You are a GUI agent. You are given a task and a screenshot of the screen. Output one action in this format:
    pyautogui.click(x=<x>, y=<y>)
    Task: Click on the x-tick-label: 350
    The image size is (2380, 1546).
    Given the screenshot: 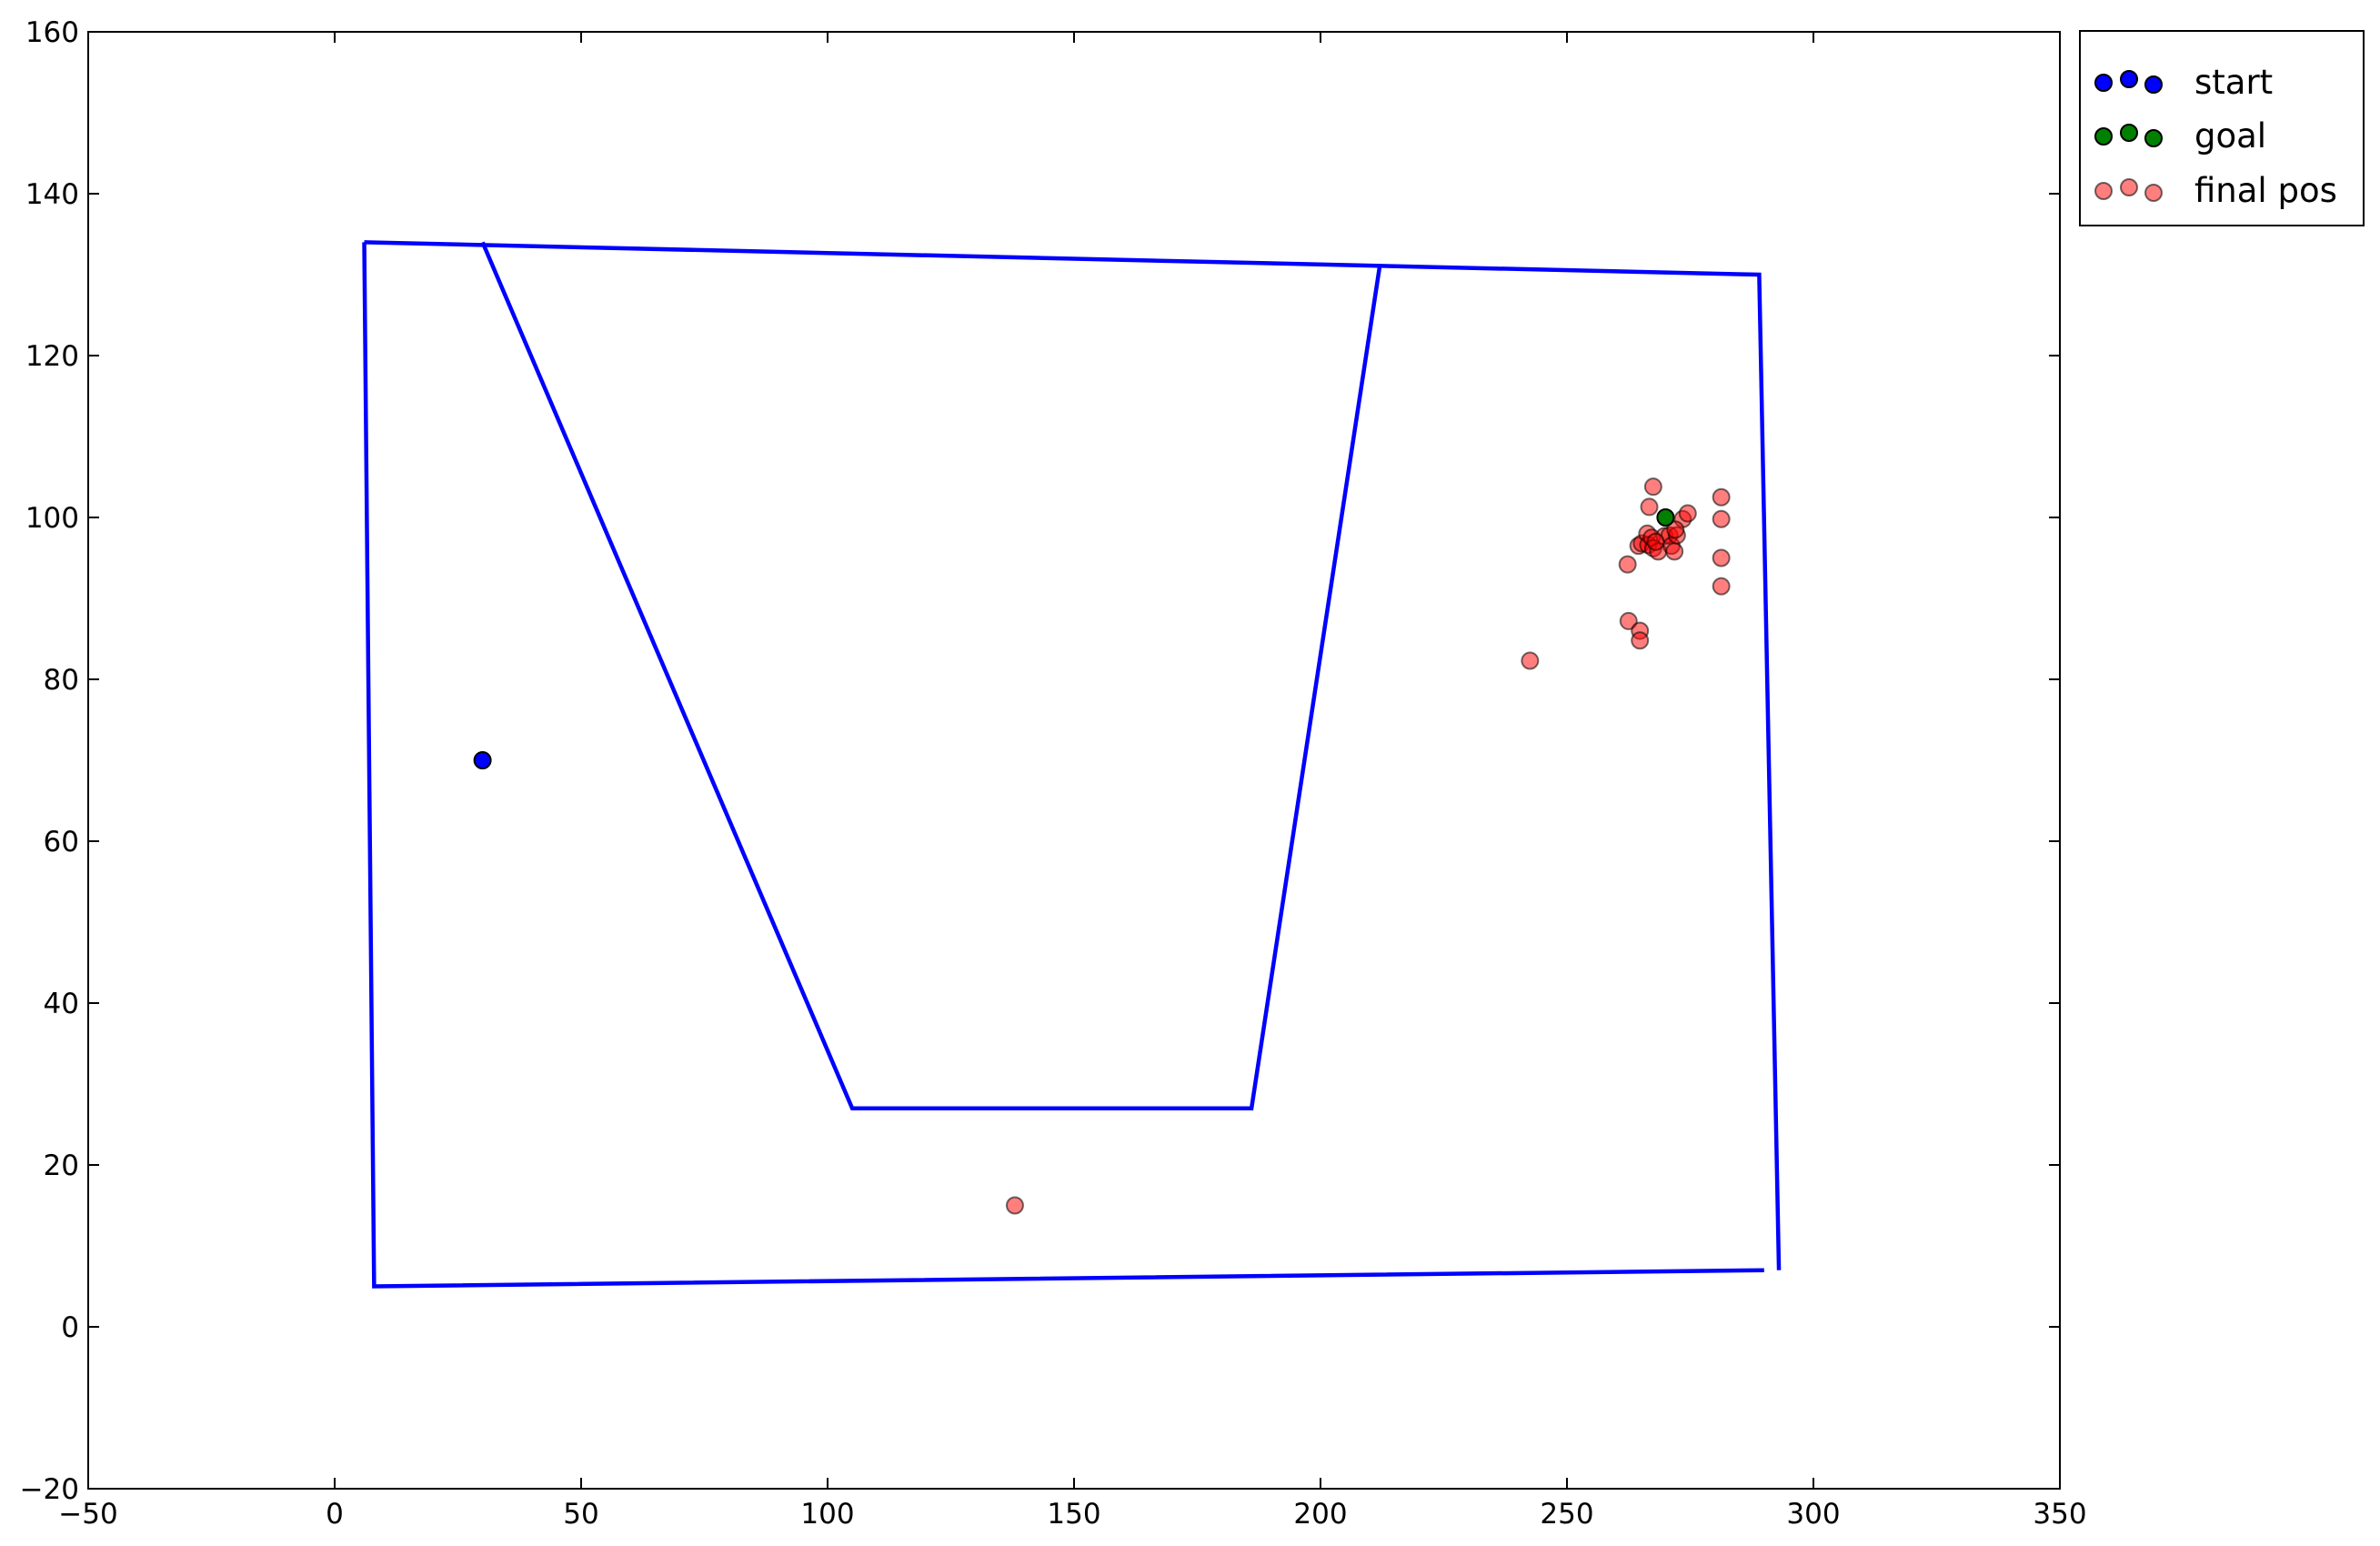 What is the action you would take?
    pyautogui.click(x=2059, y=1514)
    